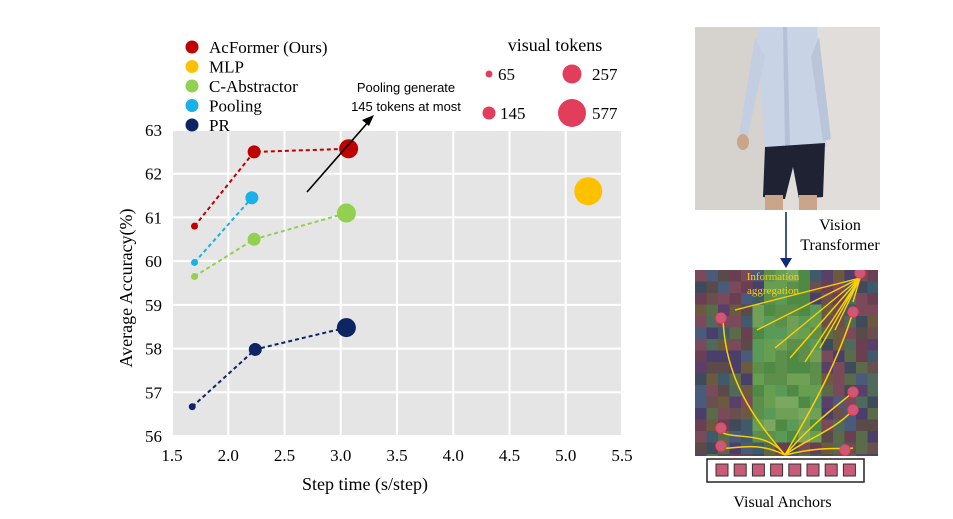 The height and width of the screenshot is (519, 953). I want to click on y-tick-label: 61, so click(153, 217).